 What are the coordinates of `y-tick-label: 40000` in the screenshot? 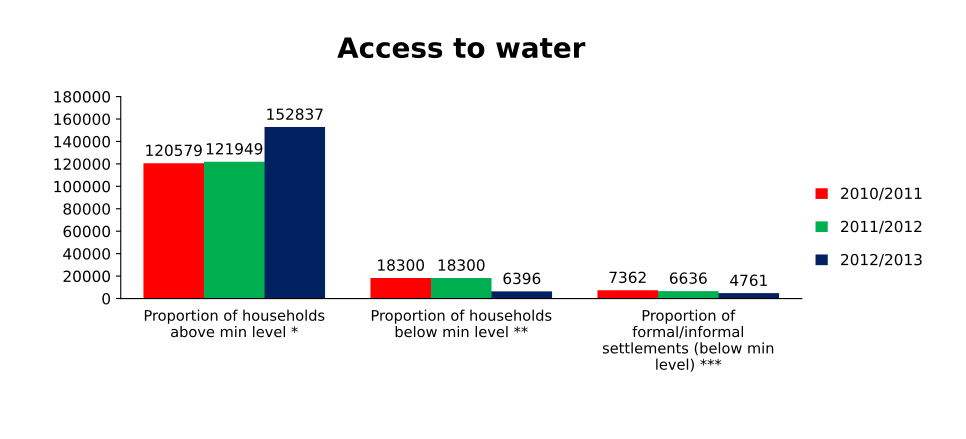 It's located at (86, 254).